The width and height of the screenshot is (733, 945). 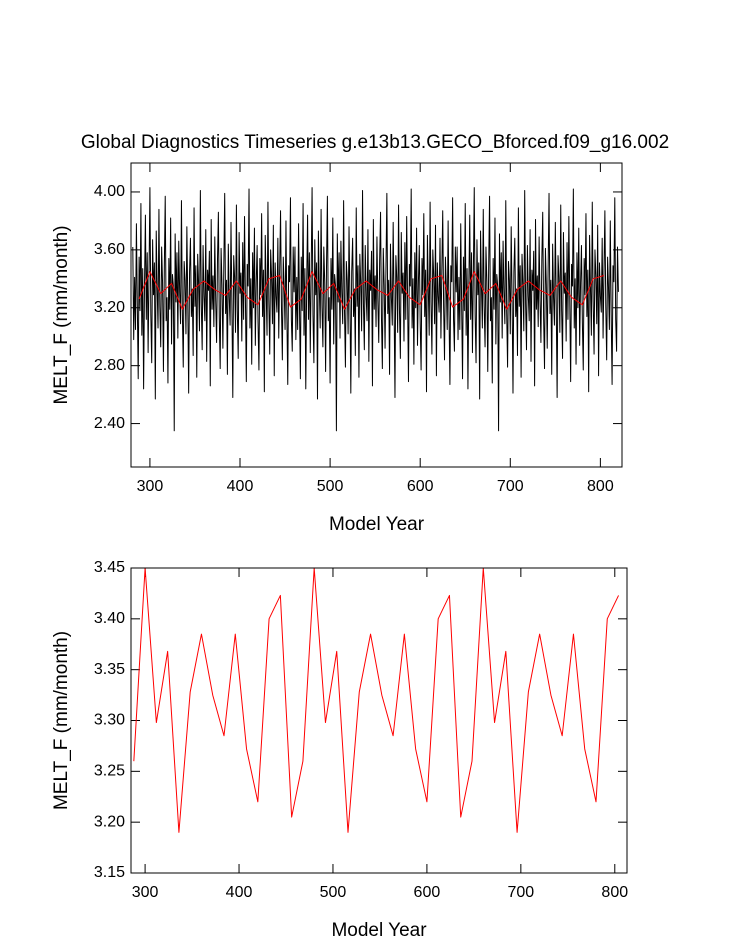 I want to click on y-tick-label: 3.15, so click(x=109, y=872).